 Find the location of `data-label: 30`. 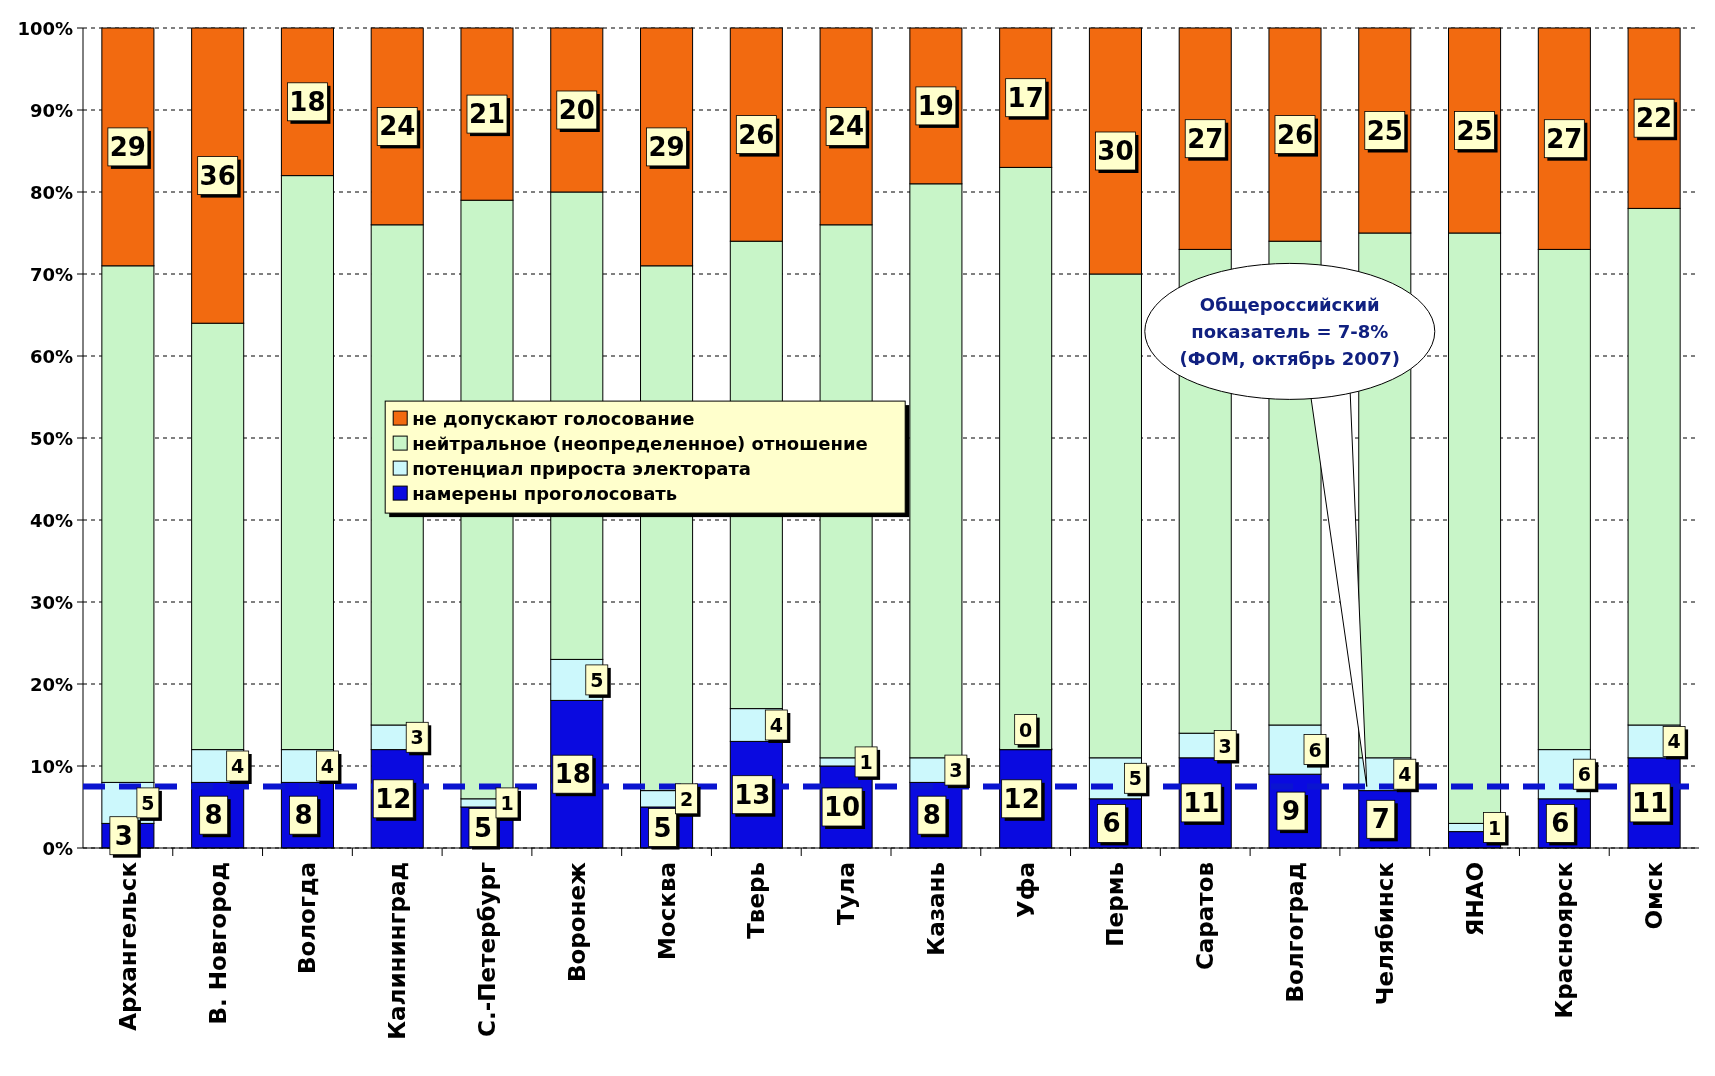

data-label: 30 is located at coordinates (1115, 151).